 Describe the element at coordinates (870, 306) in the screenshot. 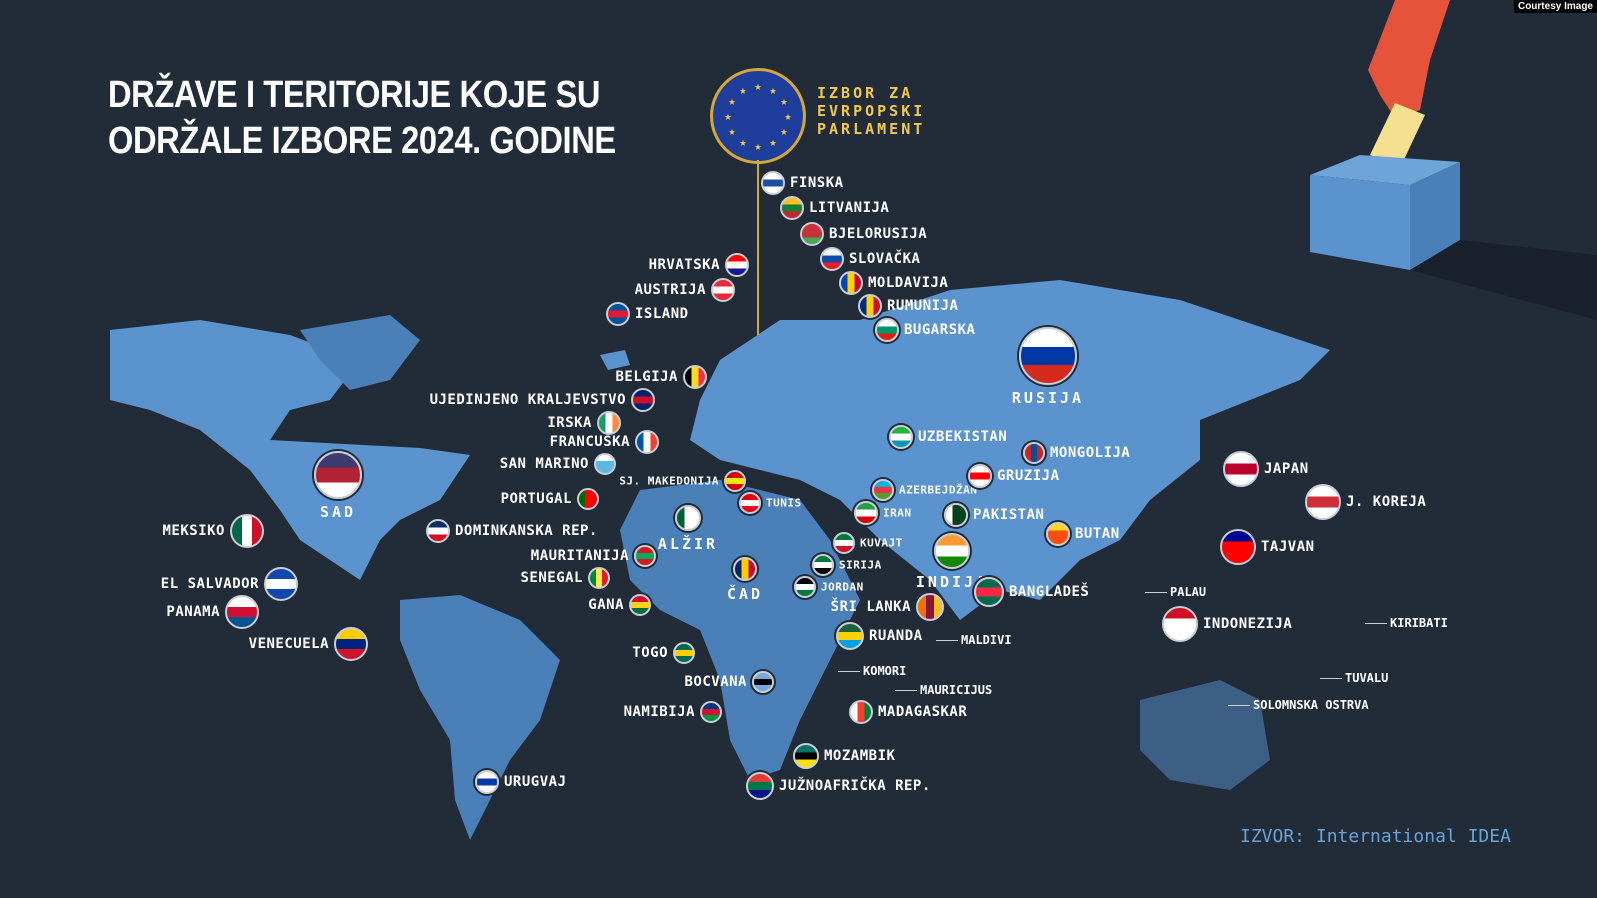

I see `flag-rumunija-icon` at that location.